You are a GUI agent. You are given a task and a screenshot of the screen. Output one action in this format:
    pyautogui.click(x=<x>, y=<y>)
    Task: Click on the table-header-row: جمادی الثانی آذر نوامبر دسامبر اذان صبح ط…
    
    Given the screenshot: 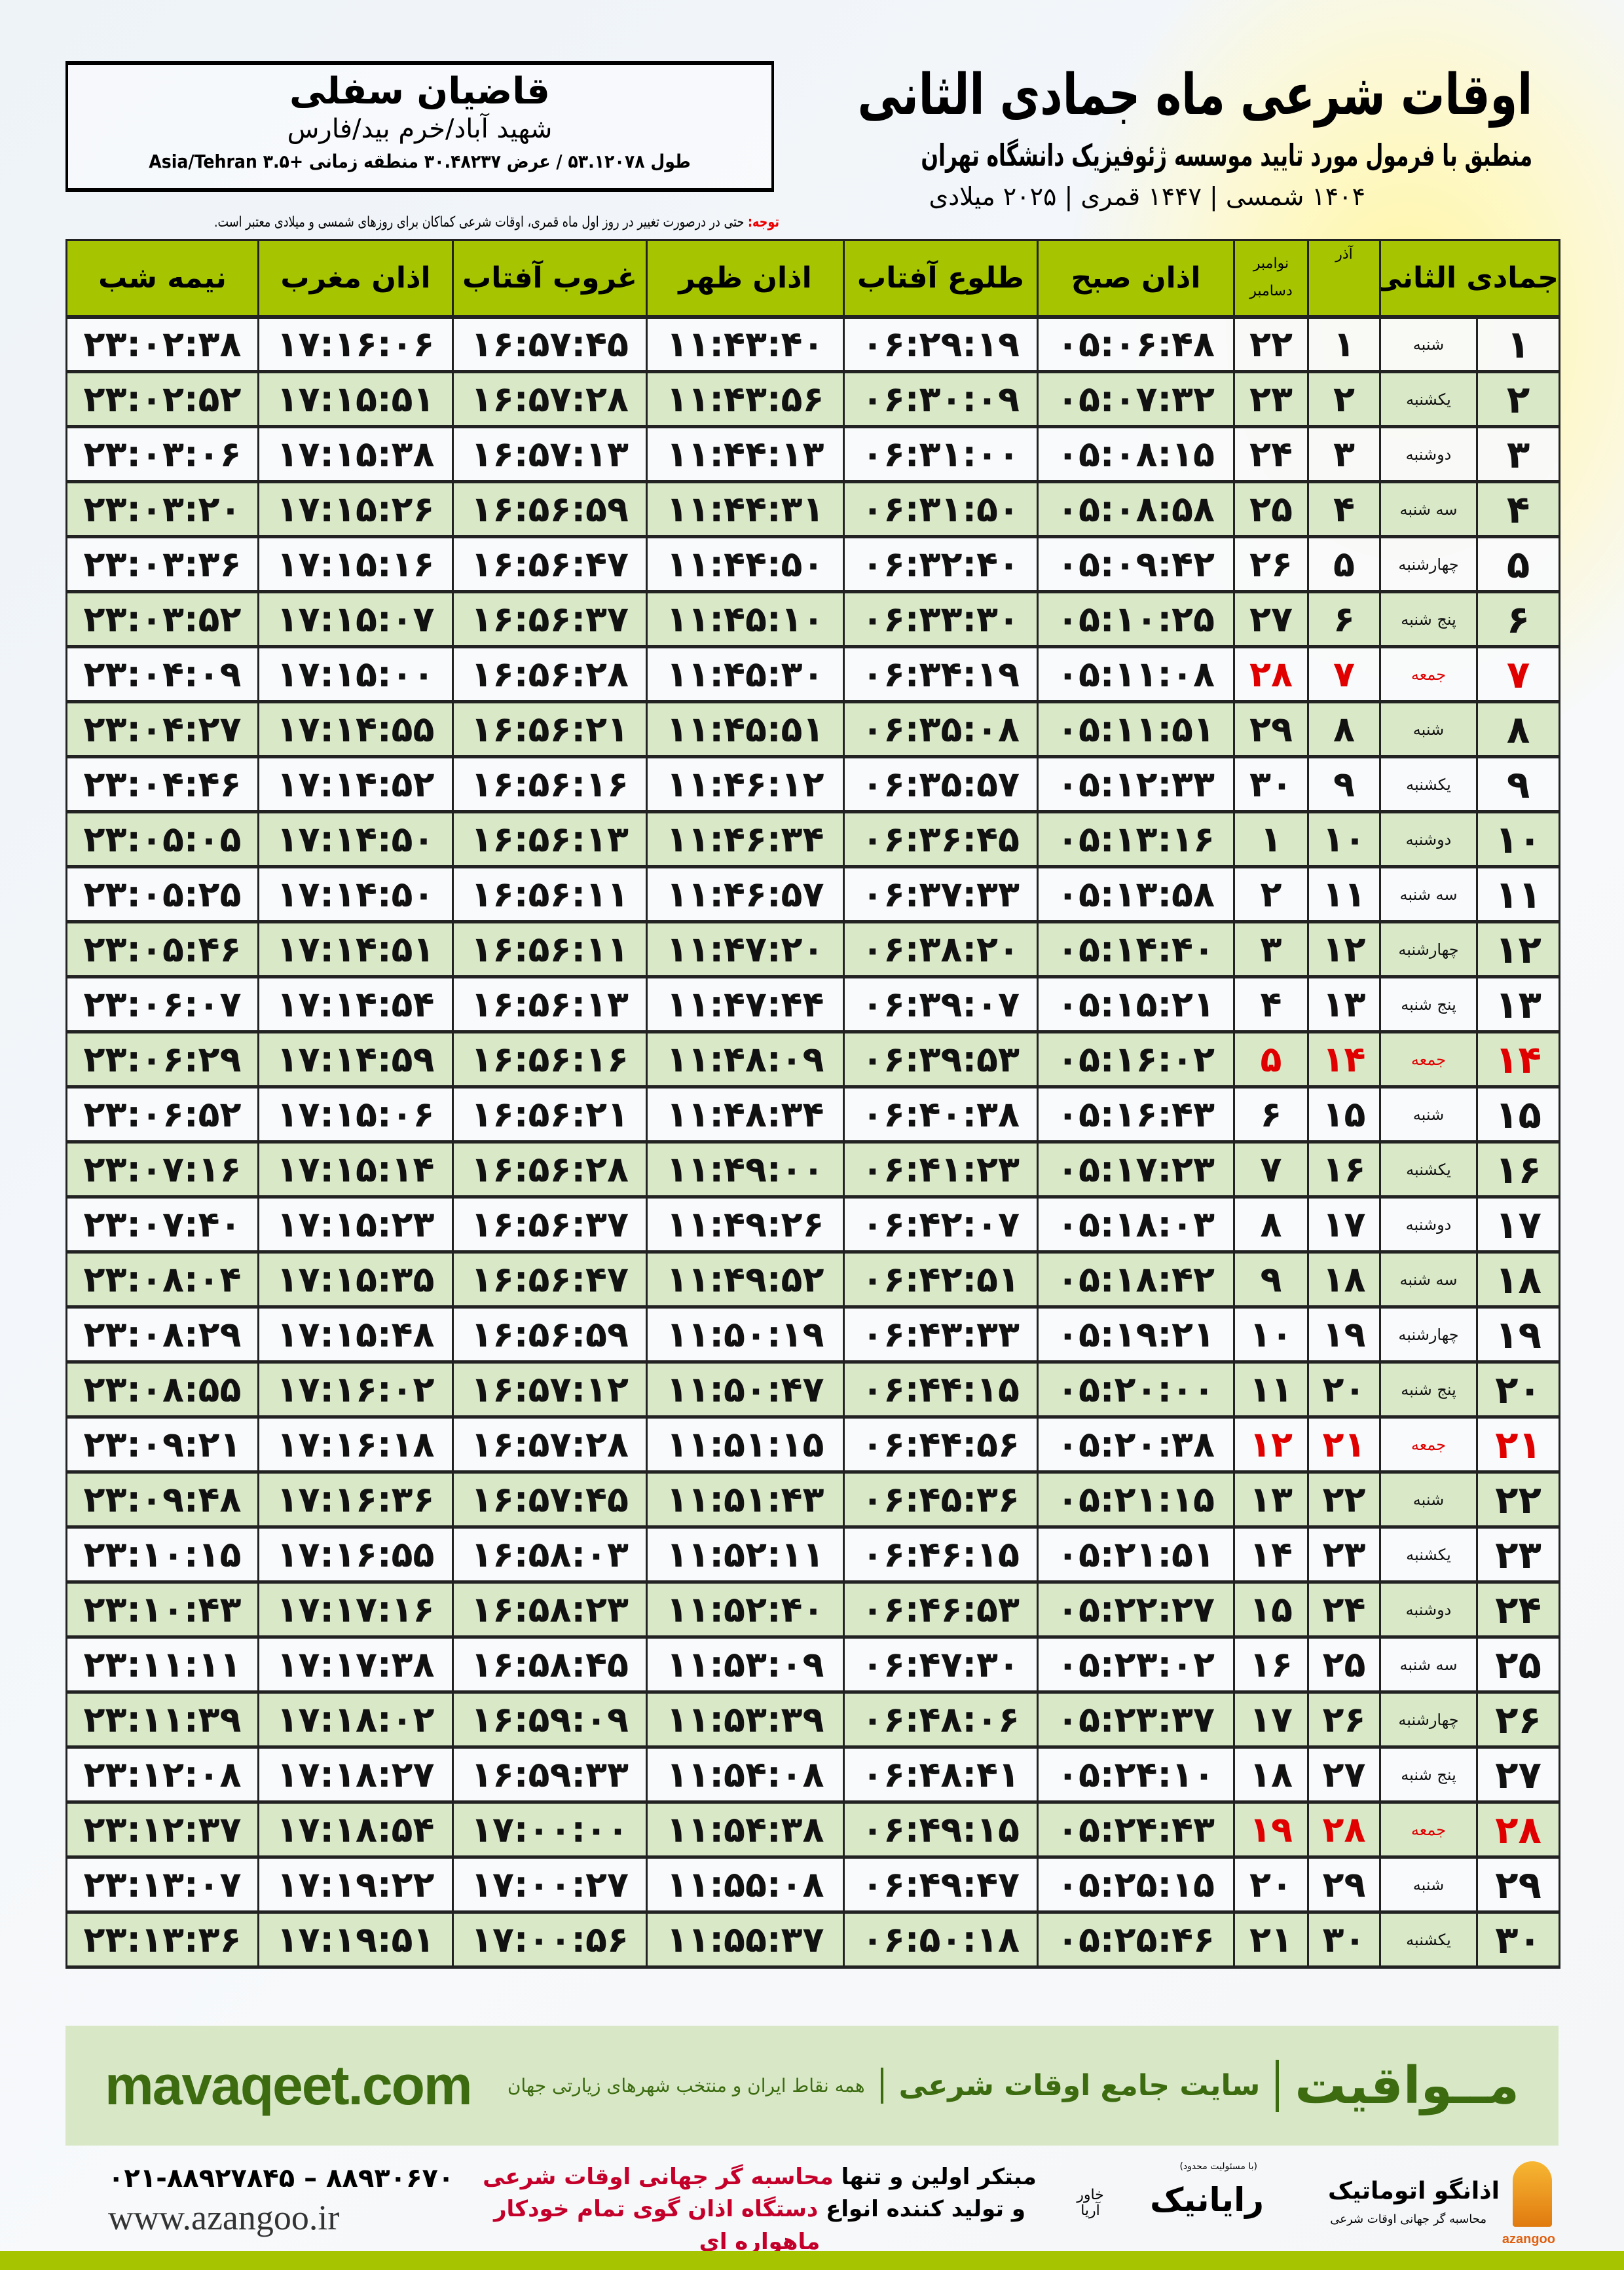 What is the action you would take?
    pyautogui.click(x=813, y=279)
    